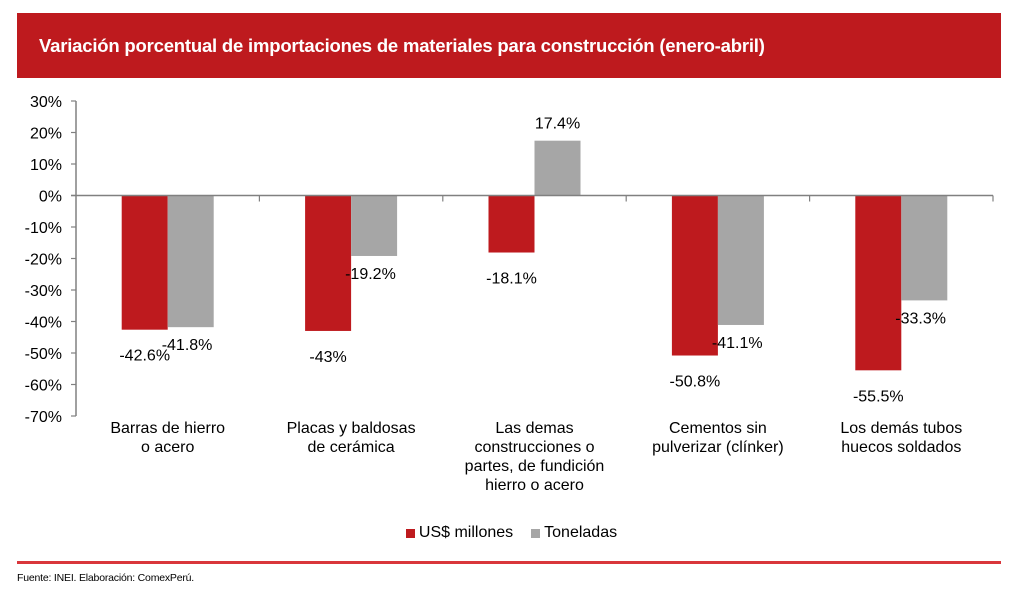  What do you see at coordinates (920, 318) in the screenshot?
I see `data-label-toneladas: -33.3%` at bounding box center [920, 318].